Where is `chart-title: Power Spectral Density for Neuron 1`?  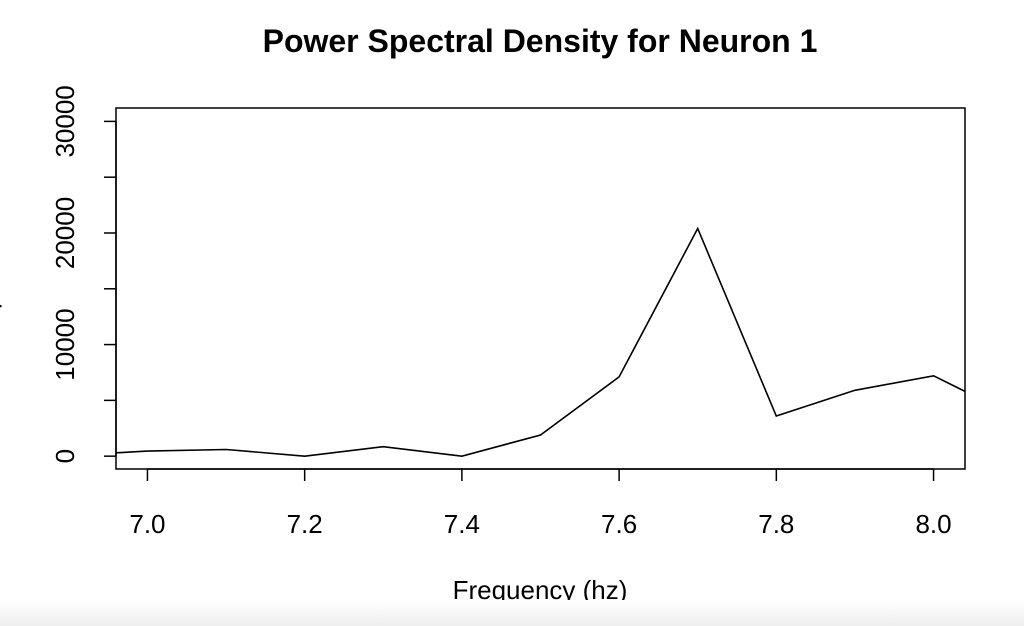 chart-title: Power Spectral Density for Neuron 1 is located at coordinates (540, 41).